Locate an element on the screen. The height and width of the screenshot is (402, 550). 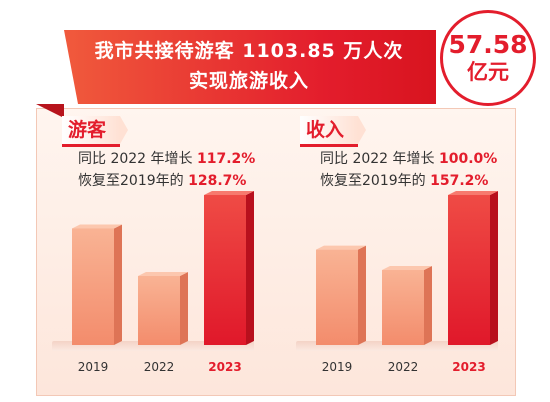
revenue-stat-recovery: 恢复至2019年的 157.2% is located at coordinates (404, 181).